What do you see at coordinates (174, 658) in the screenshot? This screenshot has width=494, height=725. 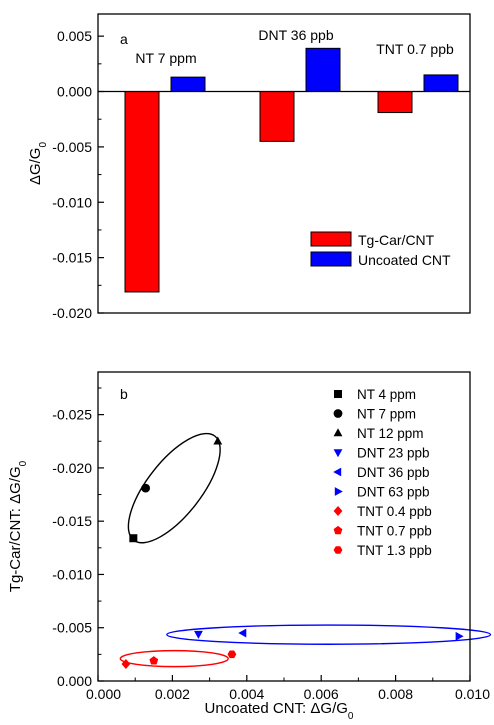 I see `cluster-ellipse-tnt` at bounding box center [174, 658].